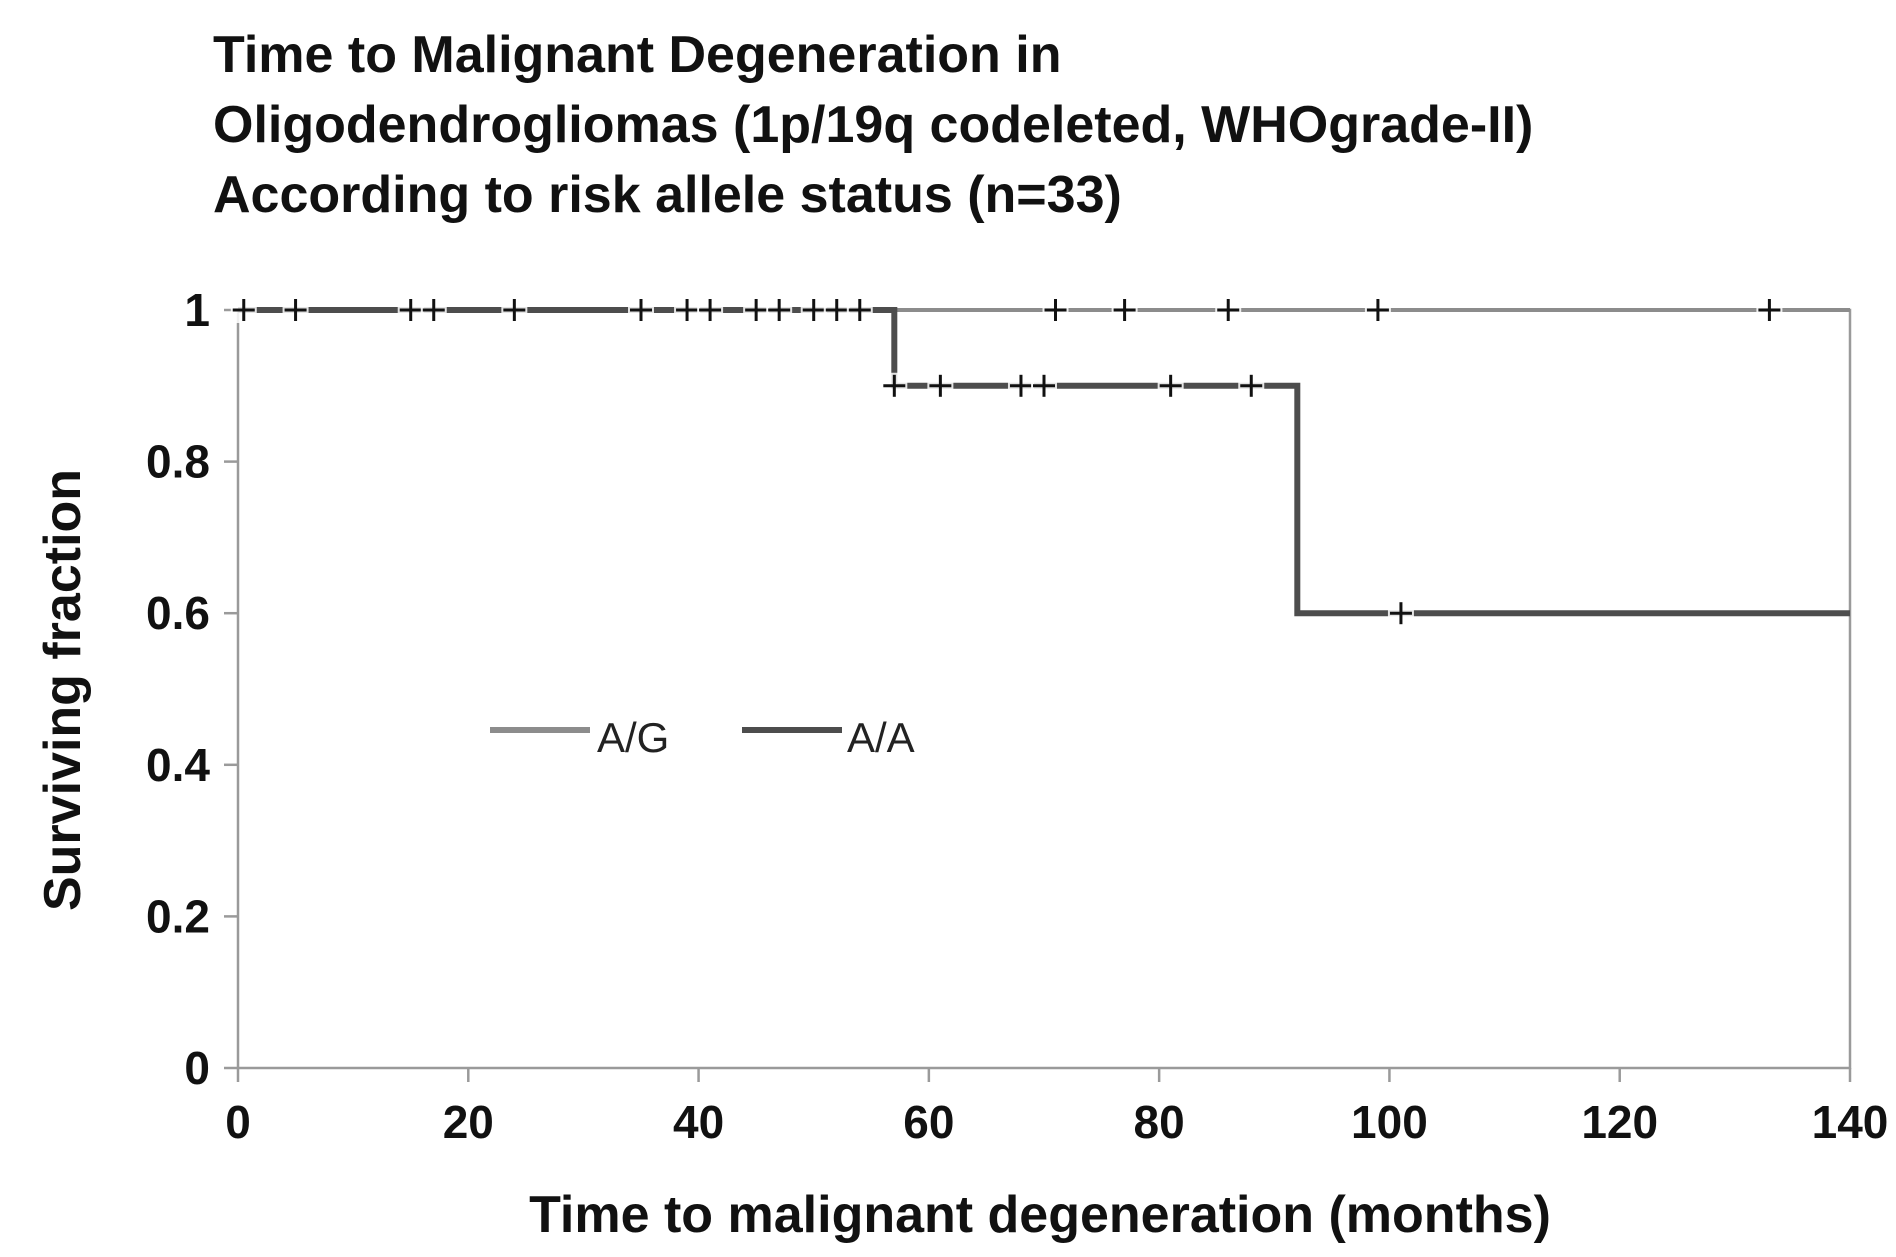  What do you see at coordinates (1850, 1122) in the screenshot?
I see `x-tick-label: 140` at bounding box center [1850, 1122].